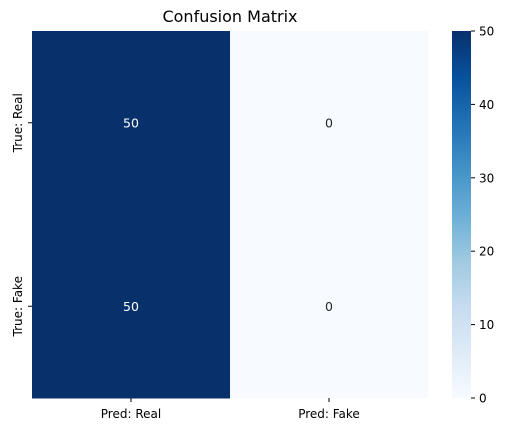 The height and width of the screenshot is (431, 506). I want to click on y-tick-label: True: Real, so click(18, 123).